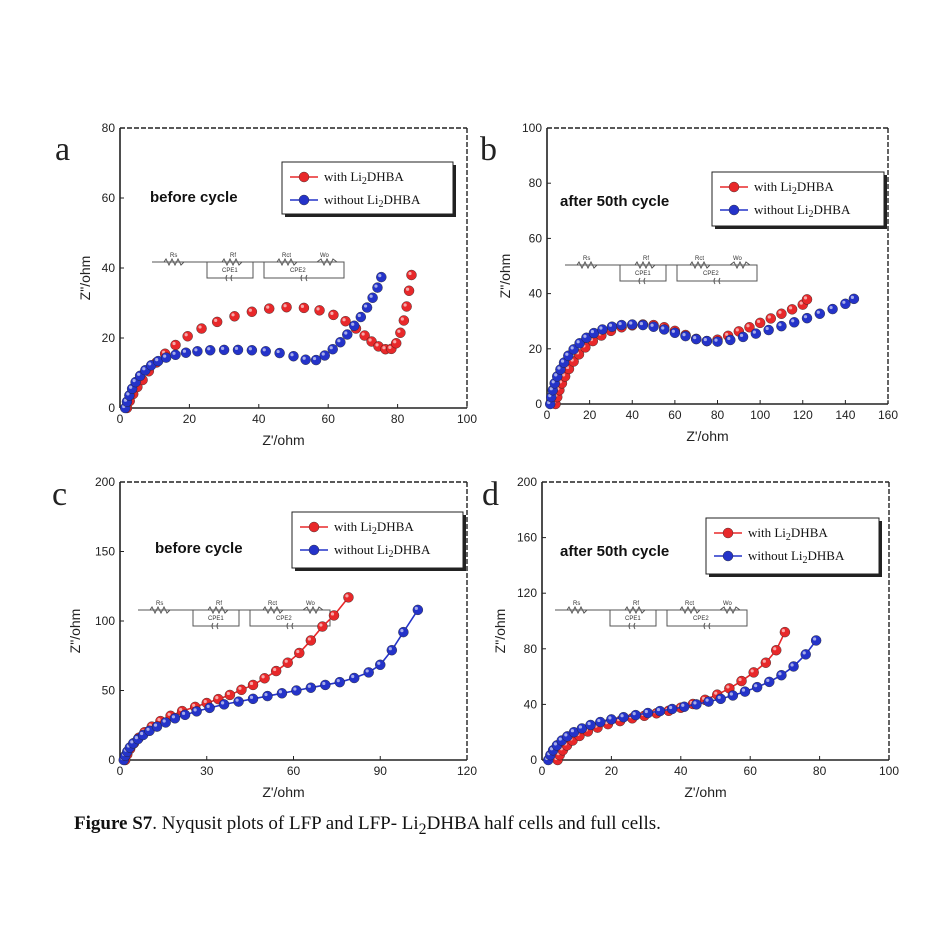 The width and height of the screenshot is (934, 934). I want to click on series-without, so click(253, 342).